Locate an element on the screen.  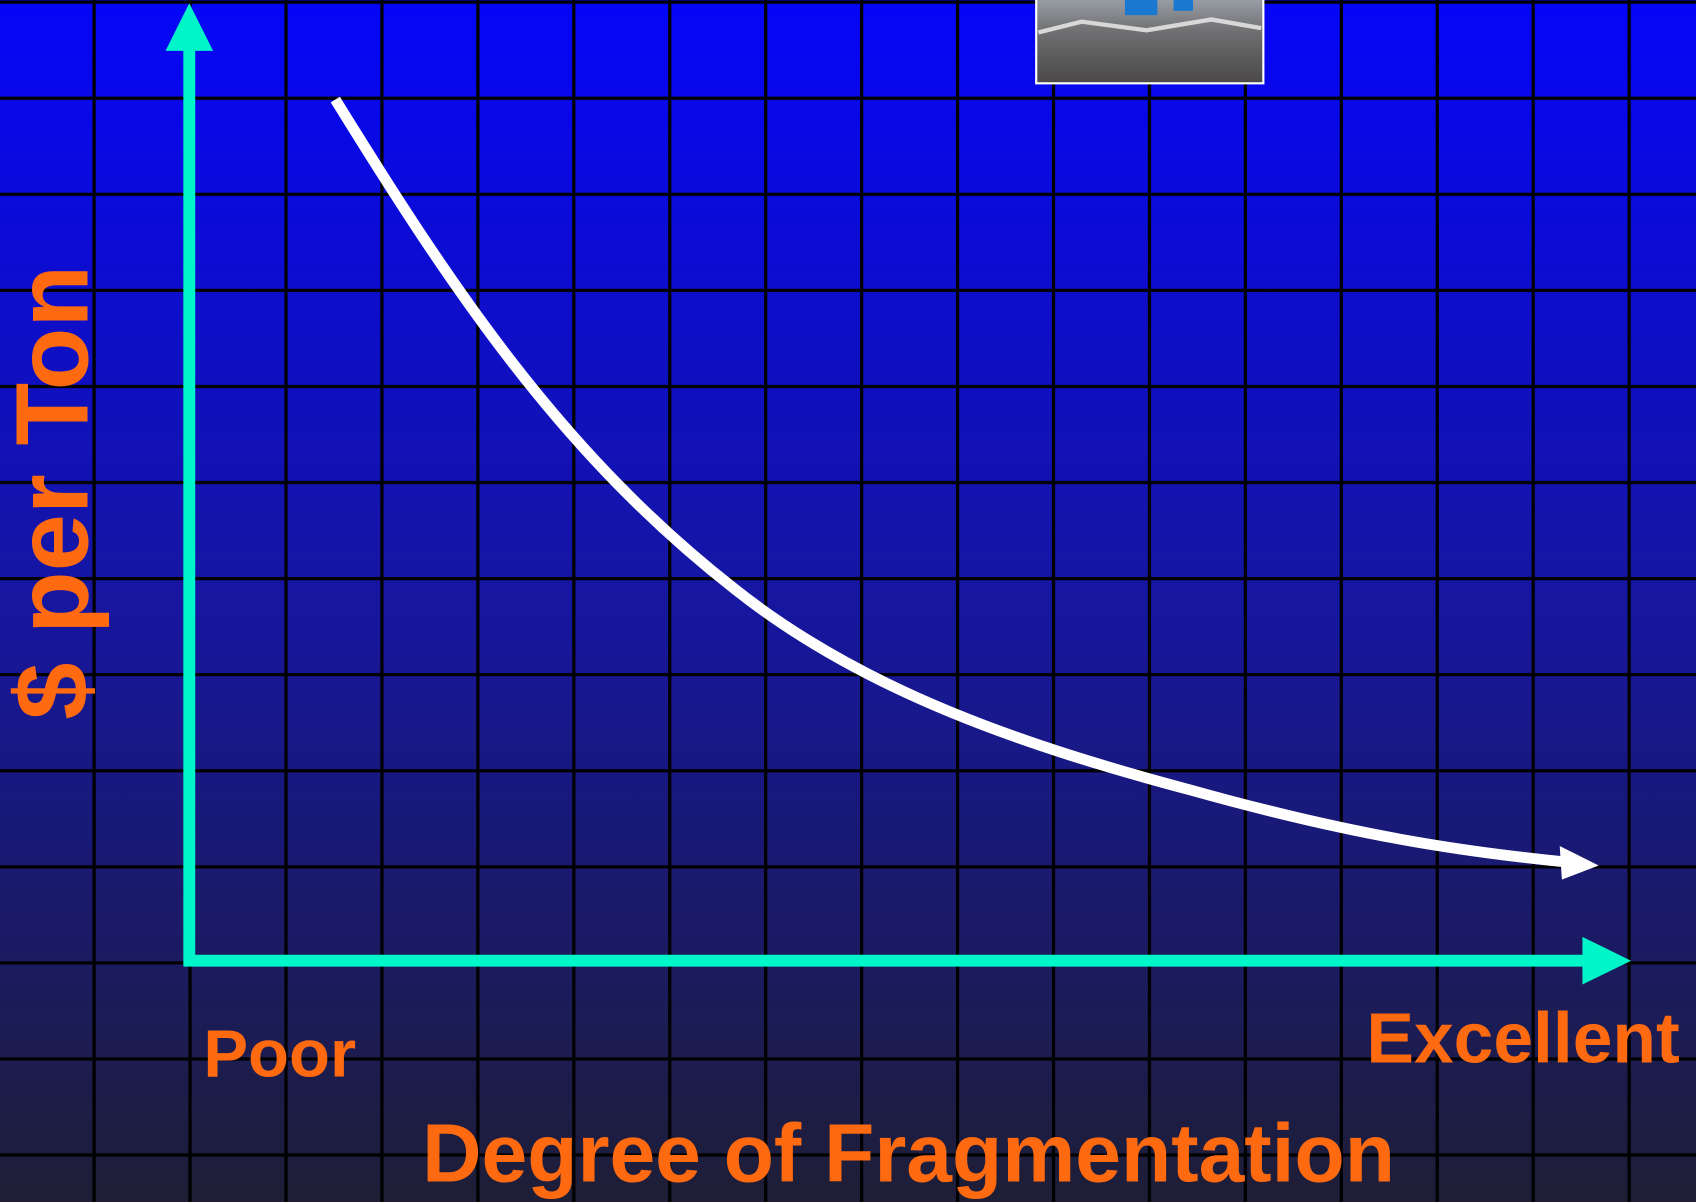
x-start-label: Poor is located at coordinates (279, 1053).